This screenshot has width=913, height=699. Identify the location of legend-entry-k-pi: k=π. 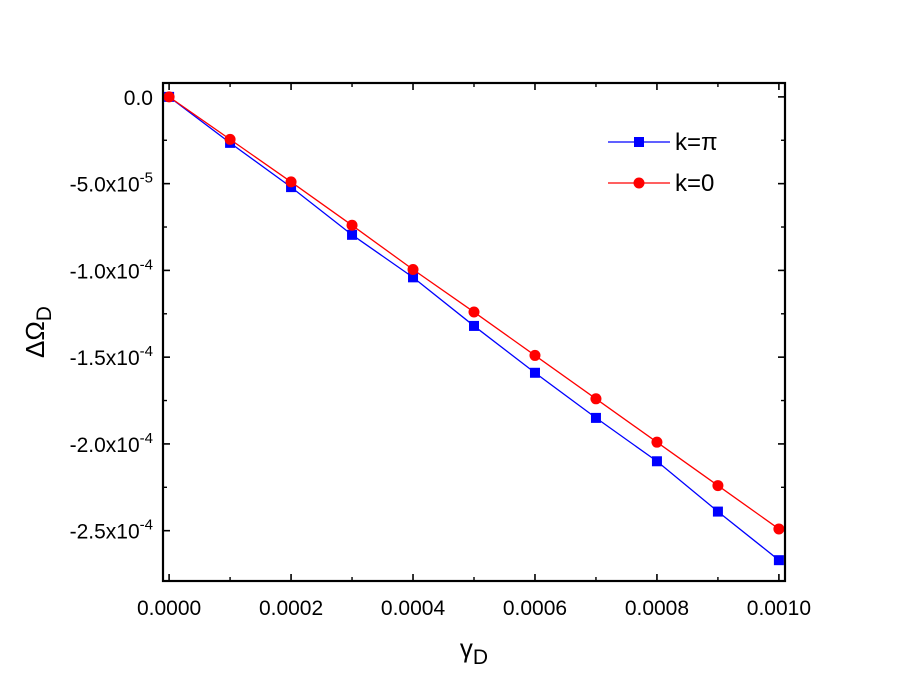
(663, 142).